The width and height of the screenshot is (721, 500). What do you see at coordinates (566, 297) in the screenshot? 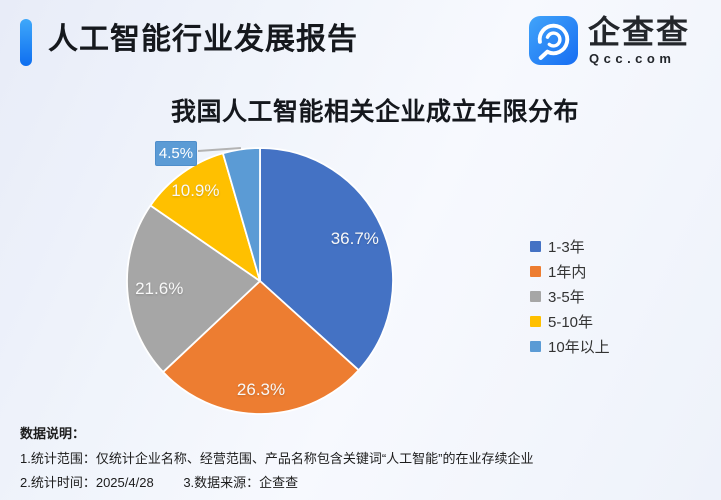
I see `legend-label-2: 3-5年` at bounding box center [566, 297].